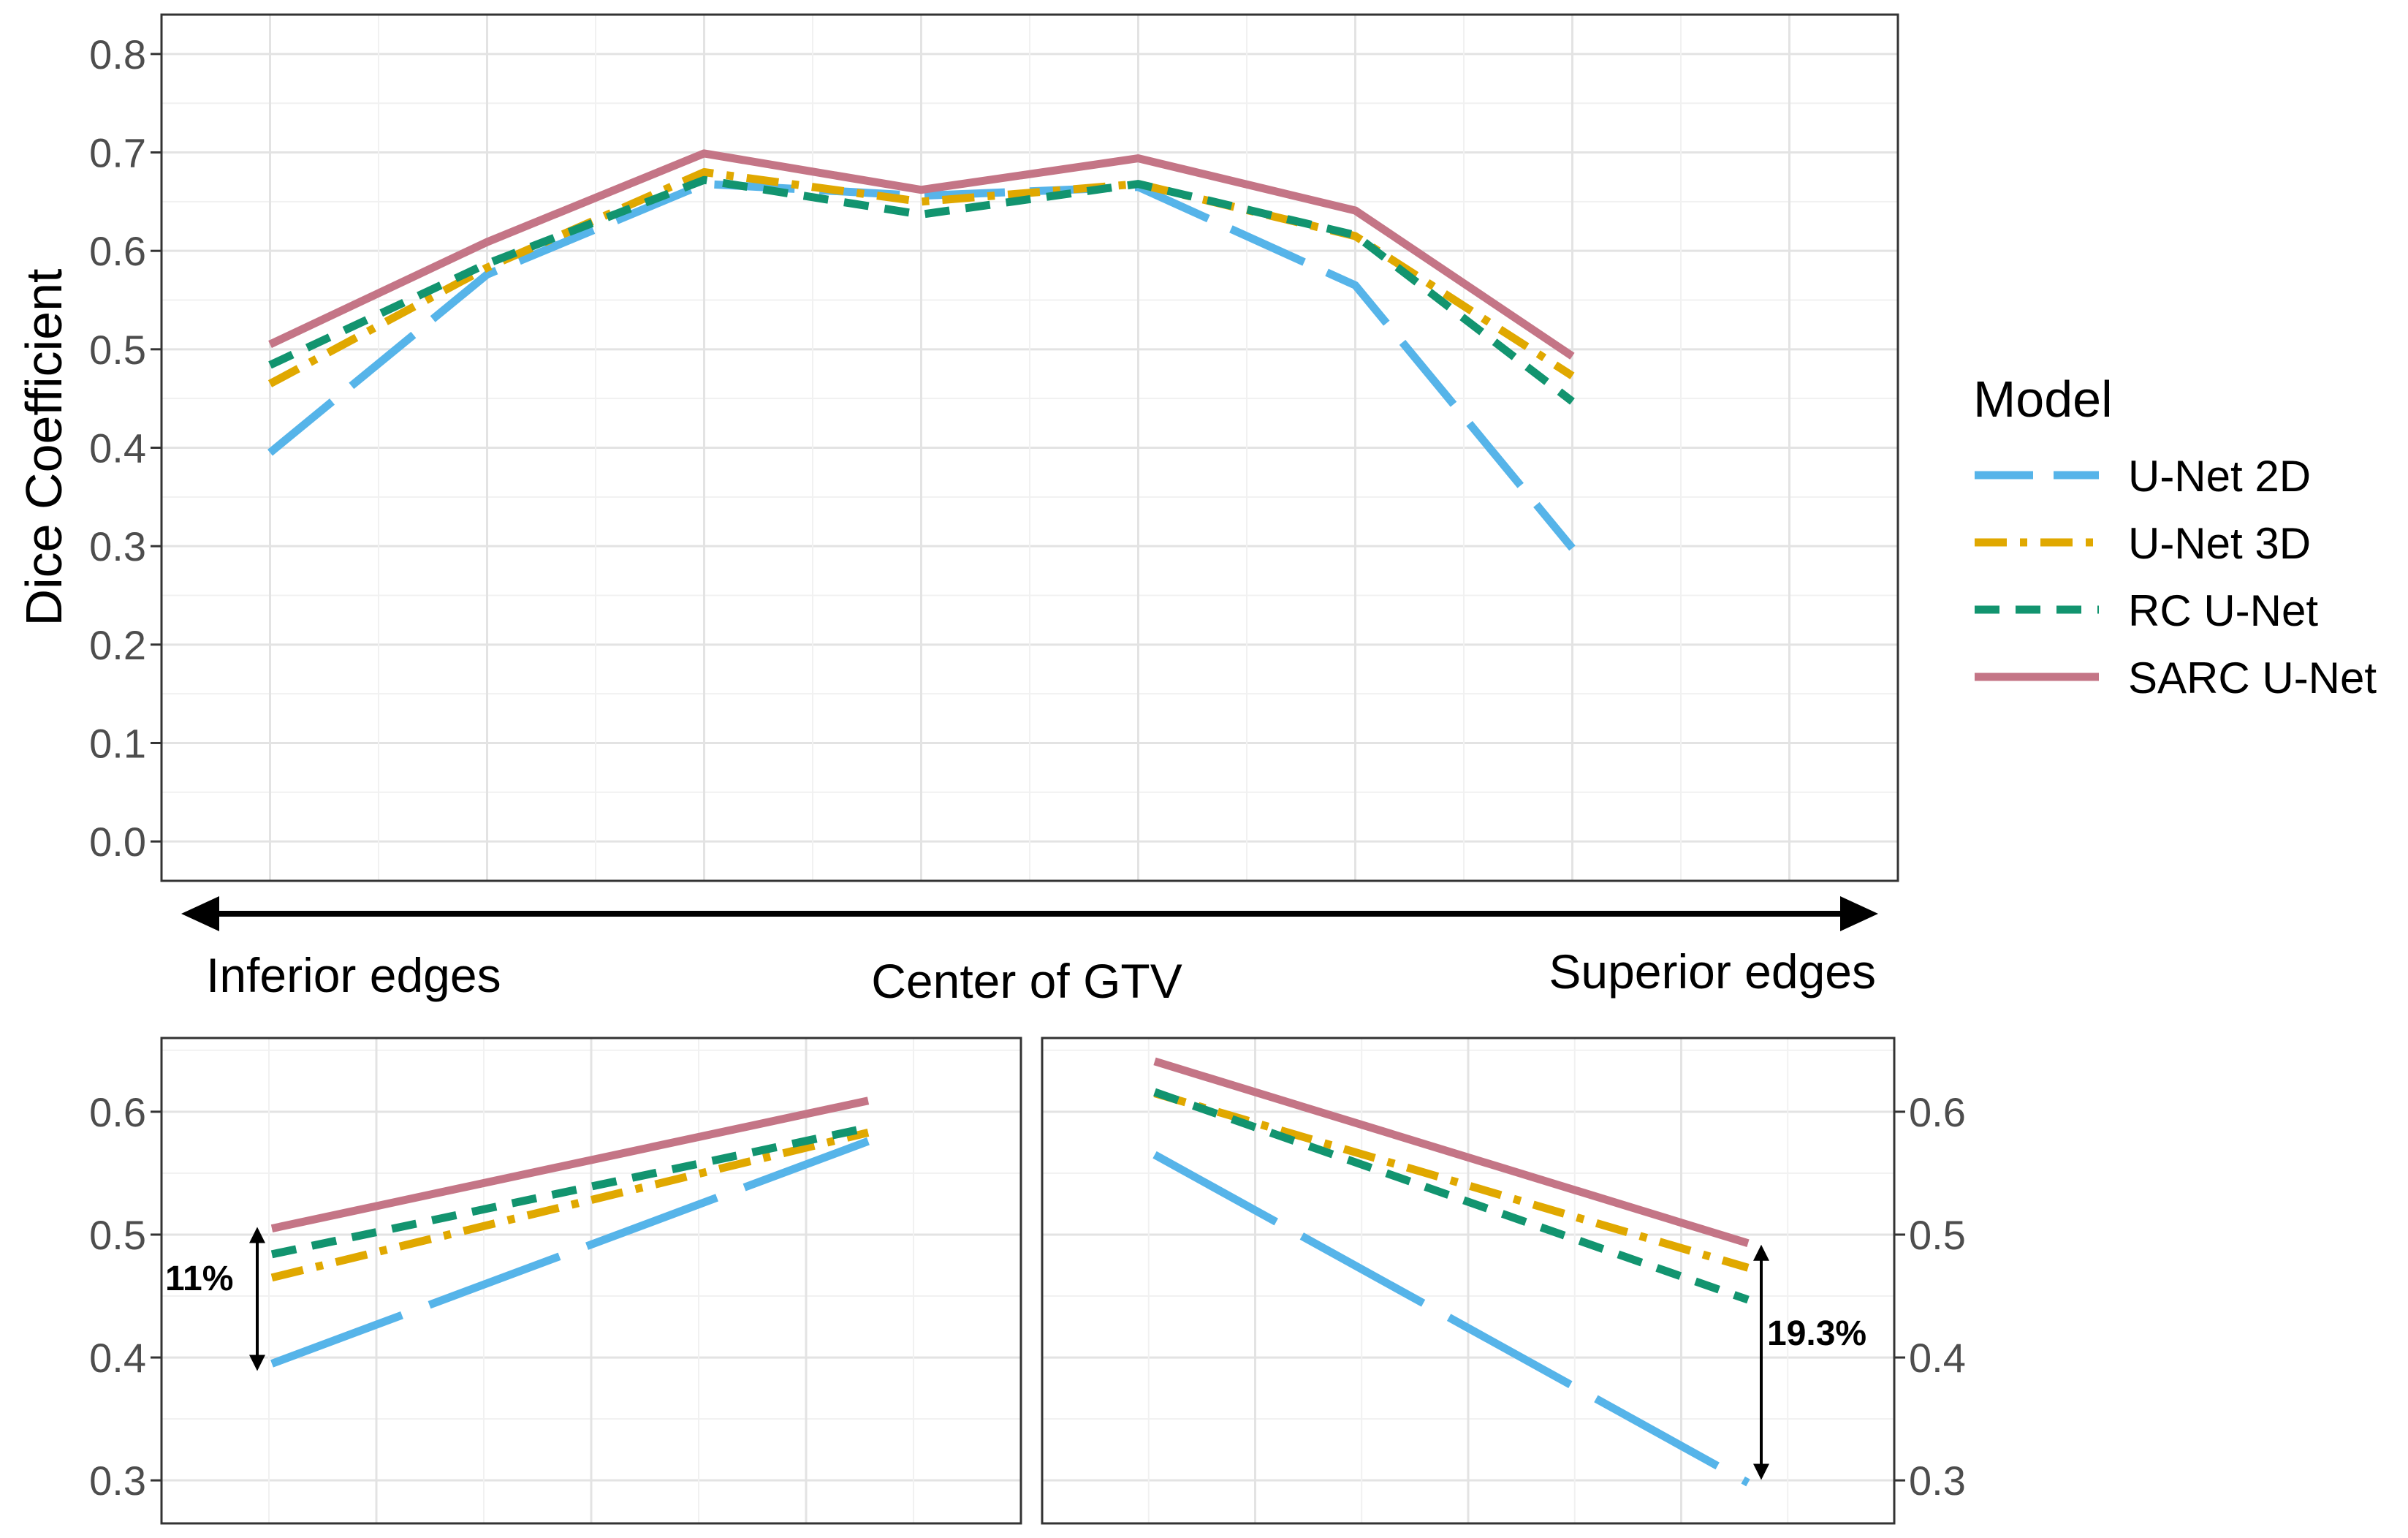  I want to click on main-series, so click(921, 350).